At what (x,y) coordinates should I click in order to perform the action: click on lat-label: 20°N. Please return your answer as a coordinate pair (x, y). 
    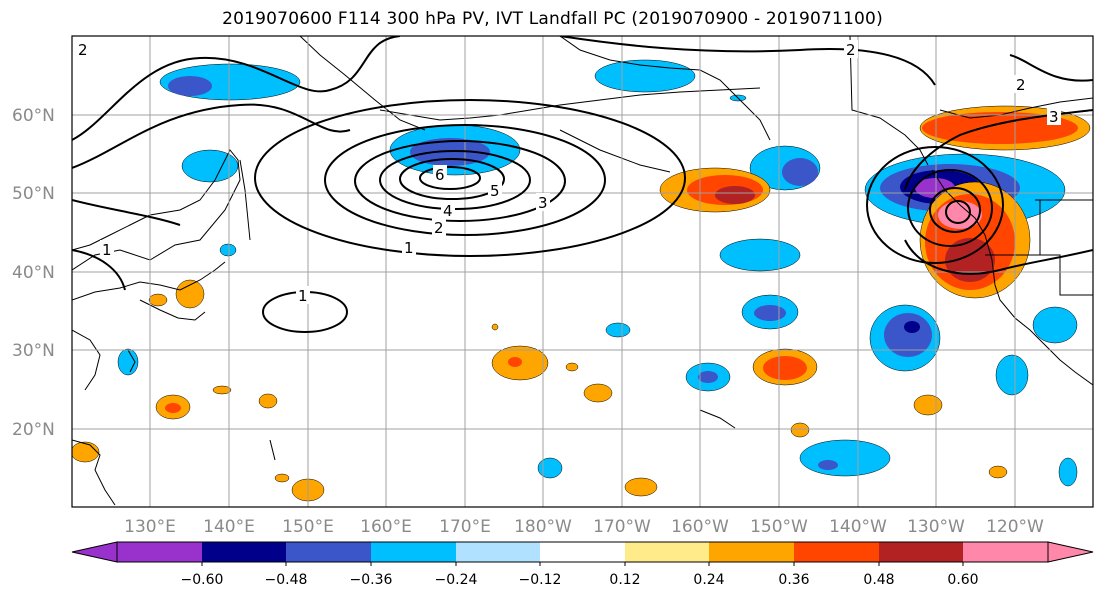
    Looking at the image, I should click on (33, 430).